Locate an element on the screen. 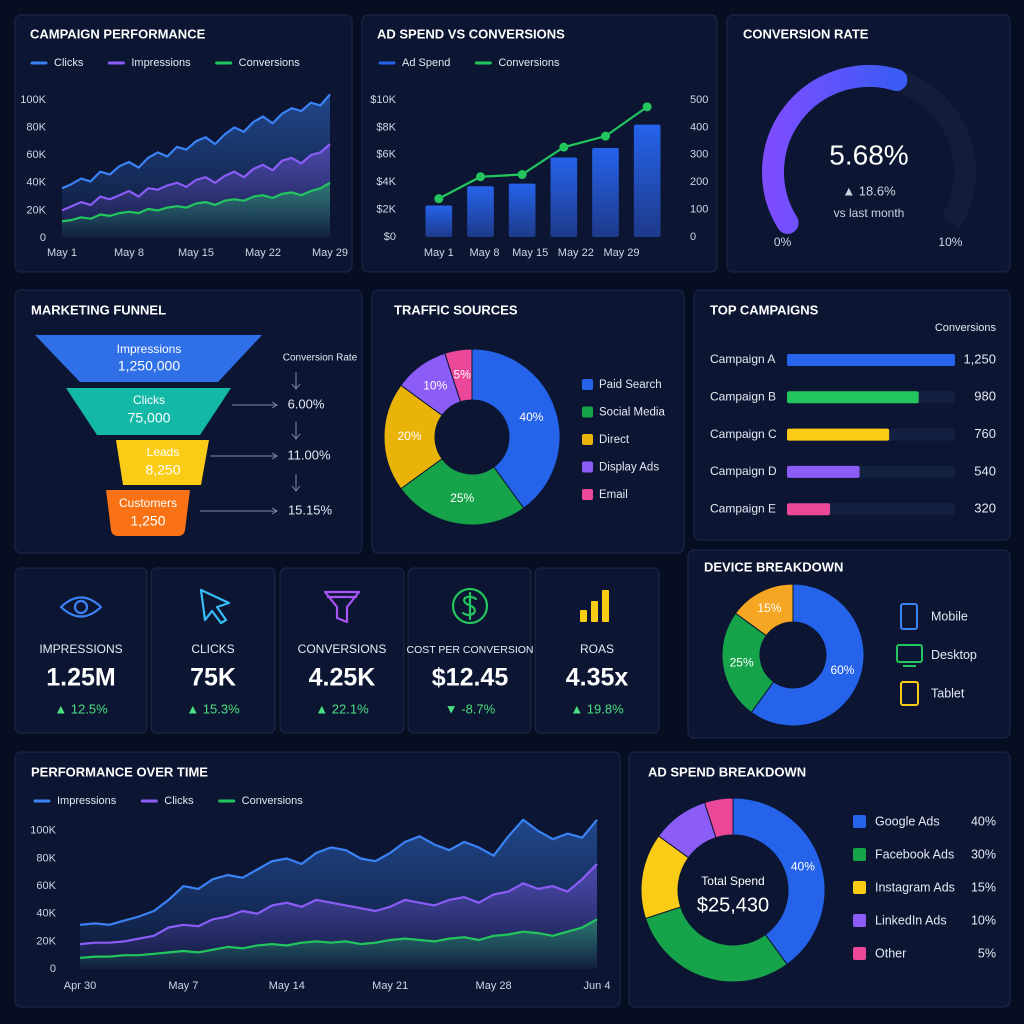  value-label: 320 is located at coordinates (985, 508).